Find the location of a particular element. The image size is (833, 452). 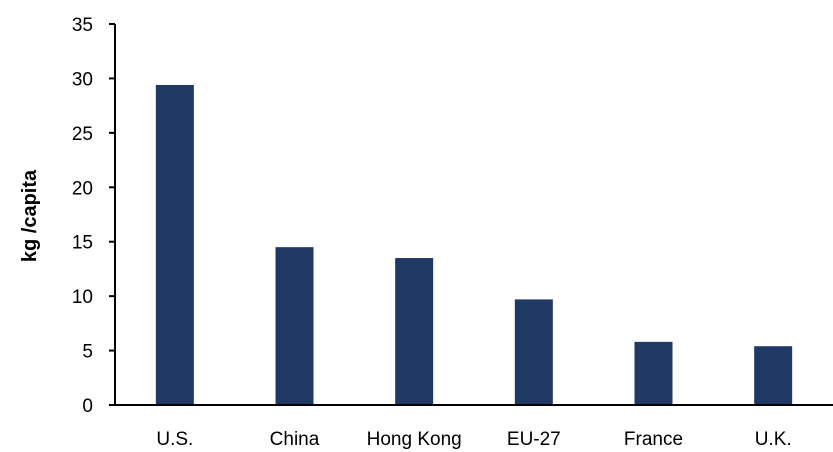

bar-u-k is located at coordinates (773, 375).